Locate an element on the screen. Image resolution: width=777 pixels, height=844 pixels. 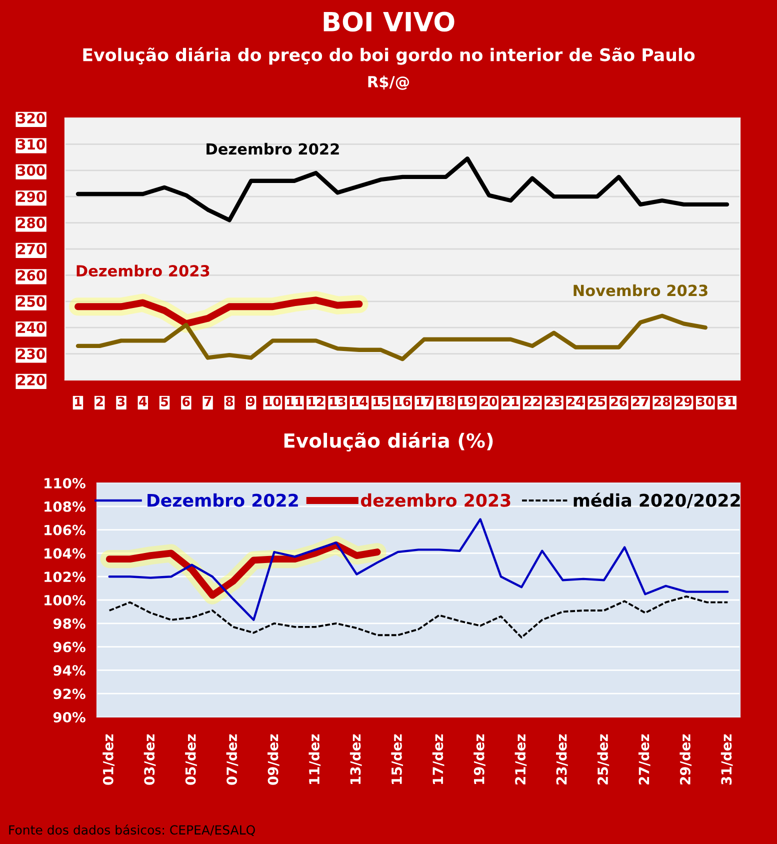
x-tick-label: 07/dez is located at coordinates (232, 759).